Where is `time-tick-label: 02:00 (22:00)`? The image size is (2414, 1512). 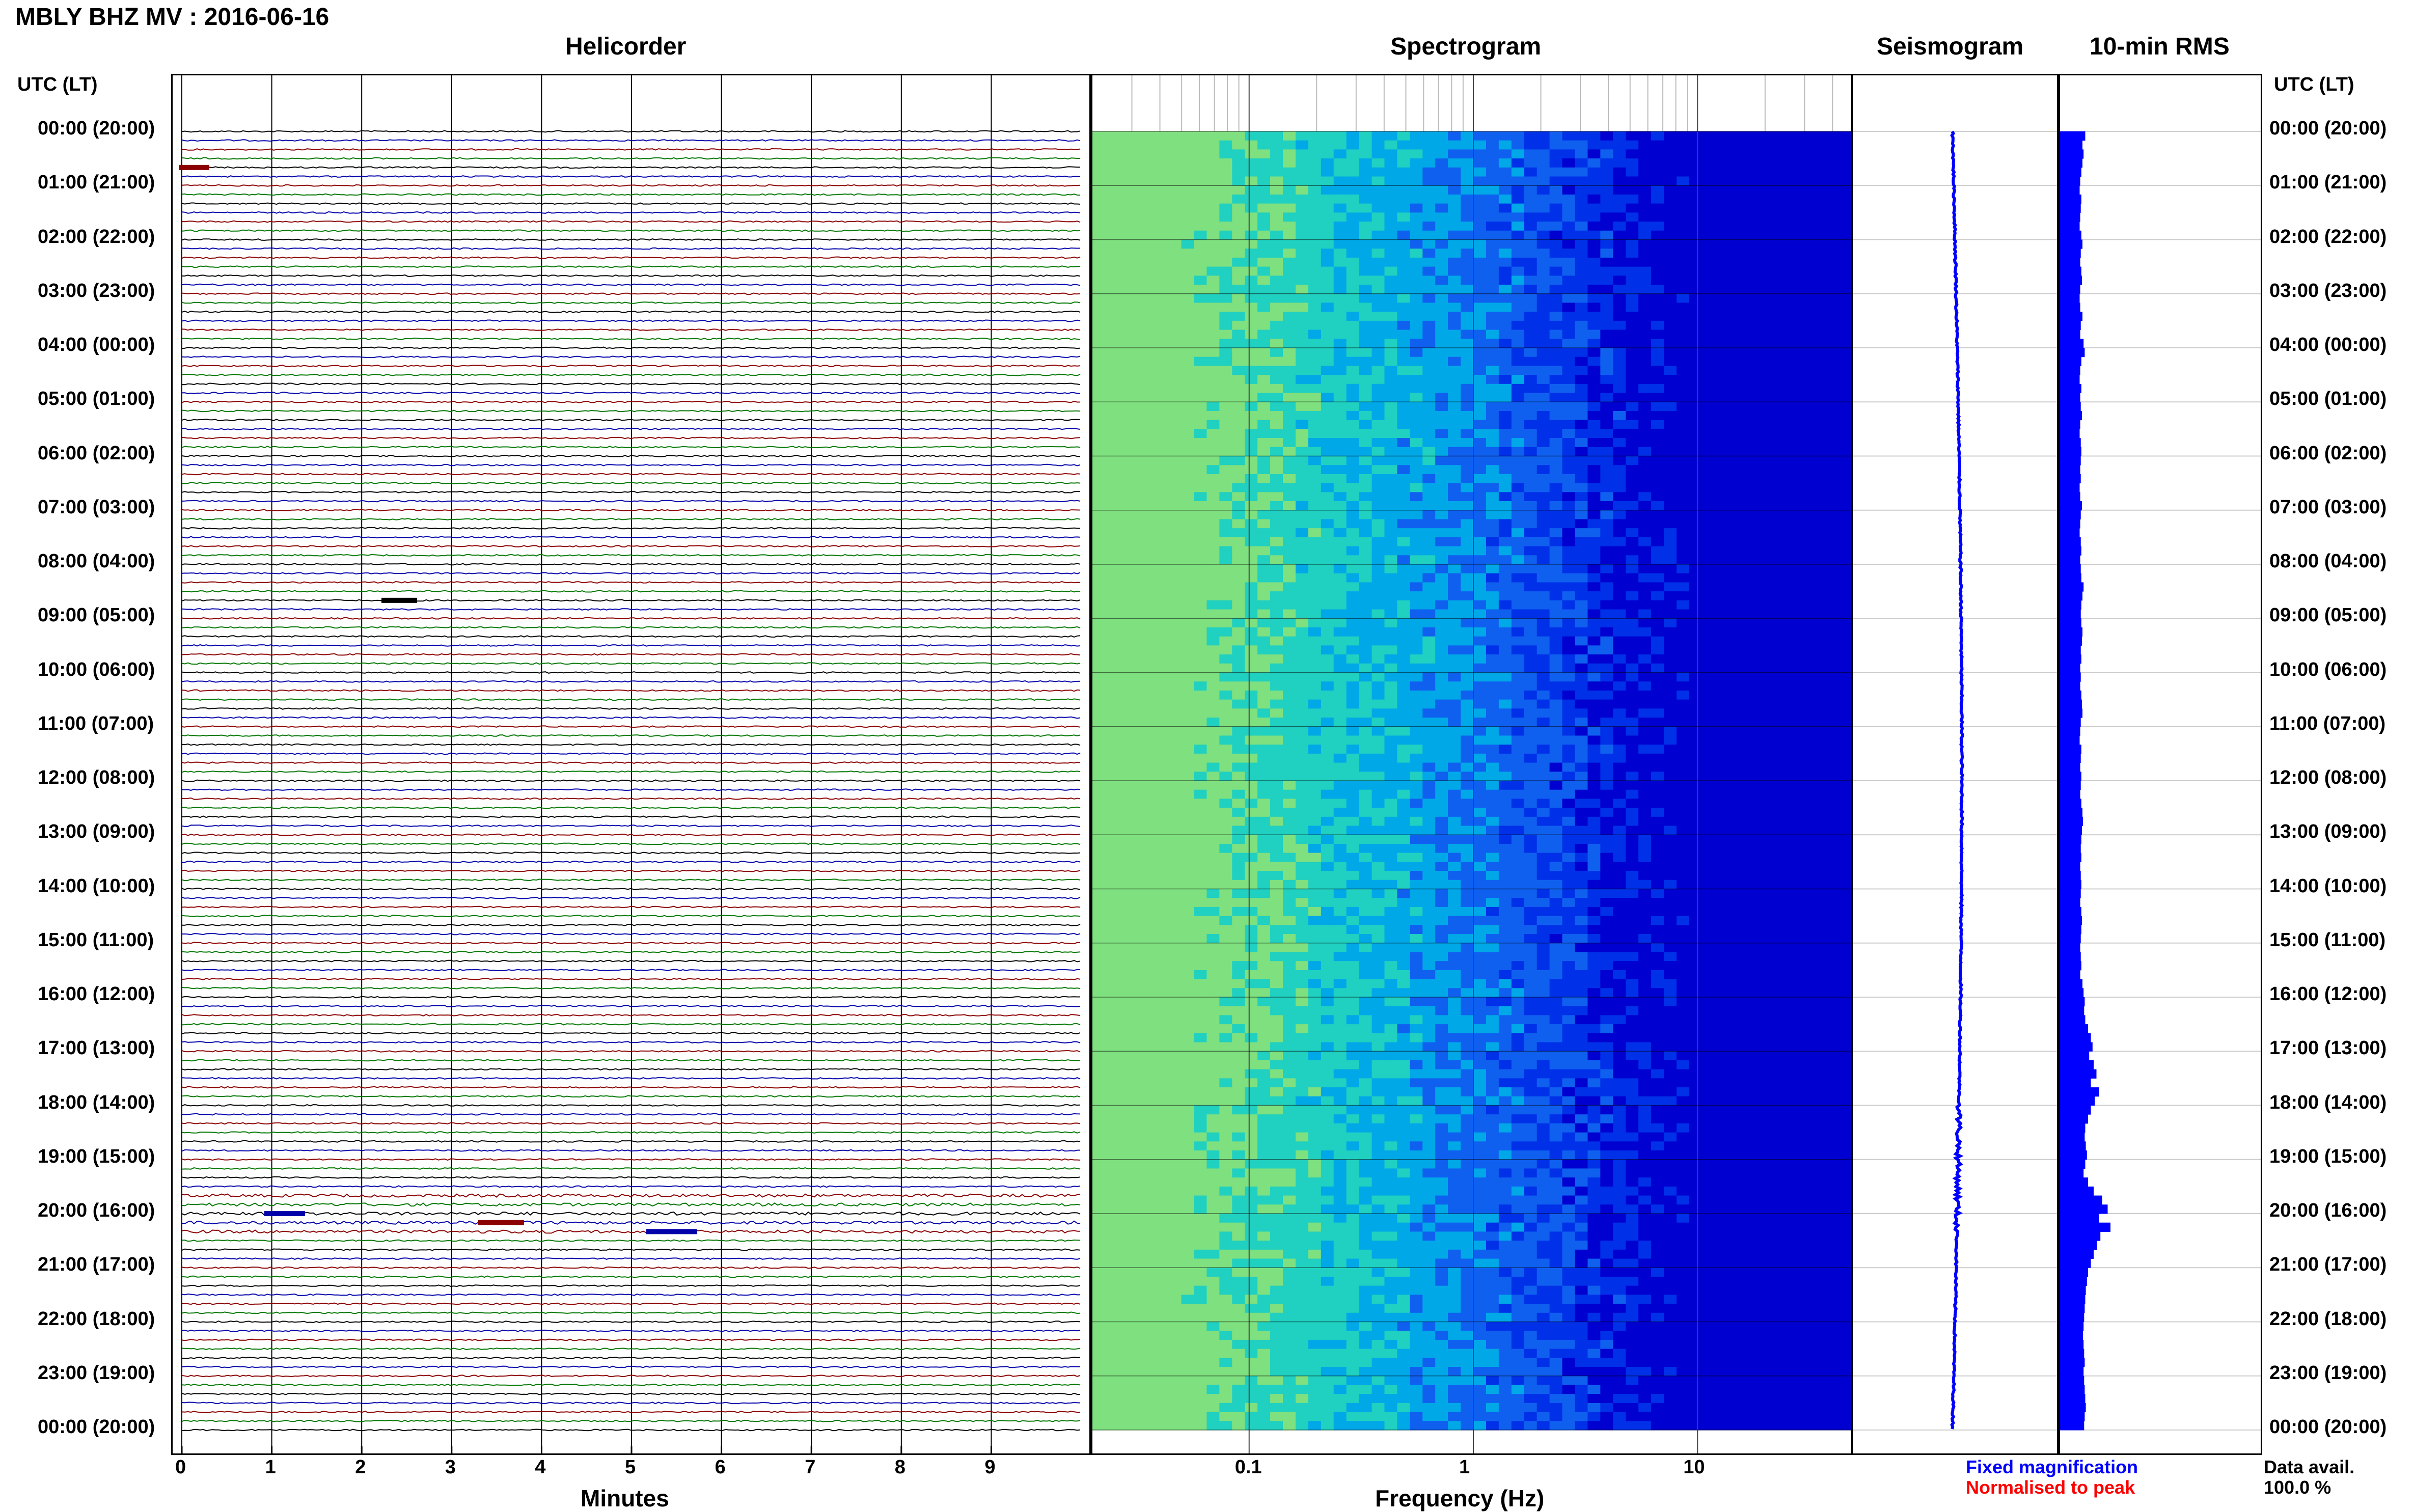 time-tick-label: 02:00 (22:00) is located at coordinates (96, 237).